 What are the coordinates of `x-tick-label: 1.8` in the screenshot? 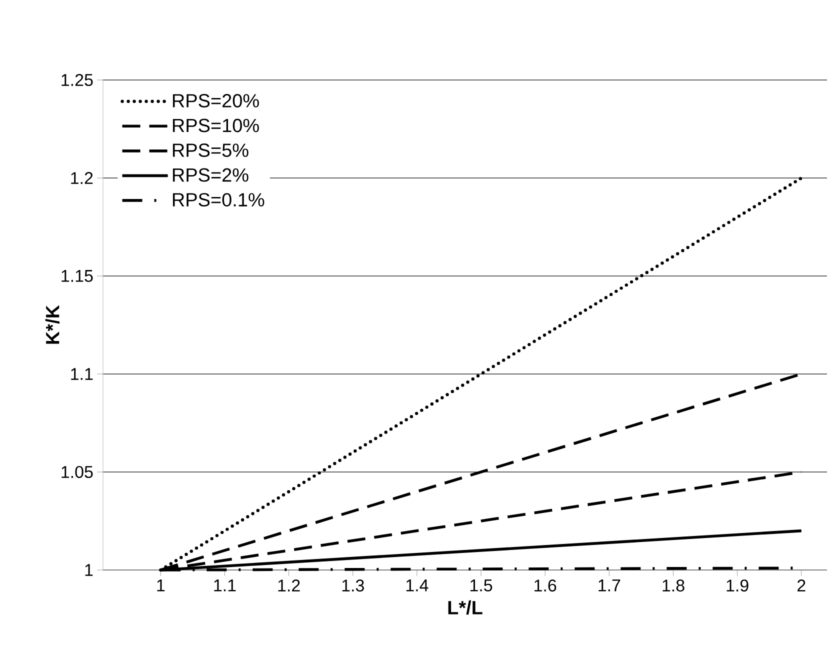 It's located at (673, 586).